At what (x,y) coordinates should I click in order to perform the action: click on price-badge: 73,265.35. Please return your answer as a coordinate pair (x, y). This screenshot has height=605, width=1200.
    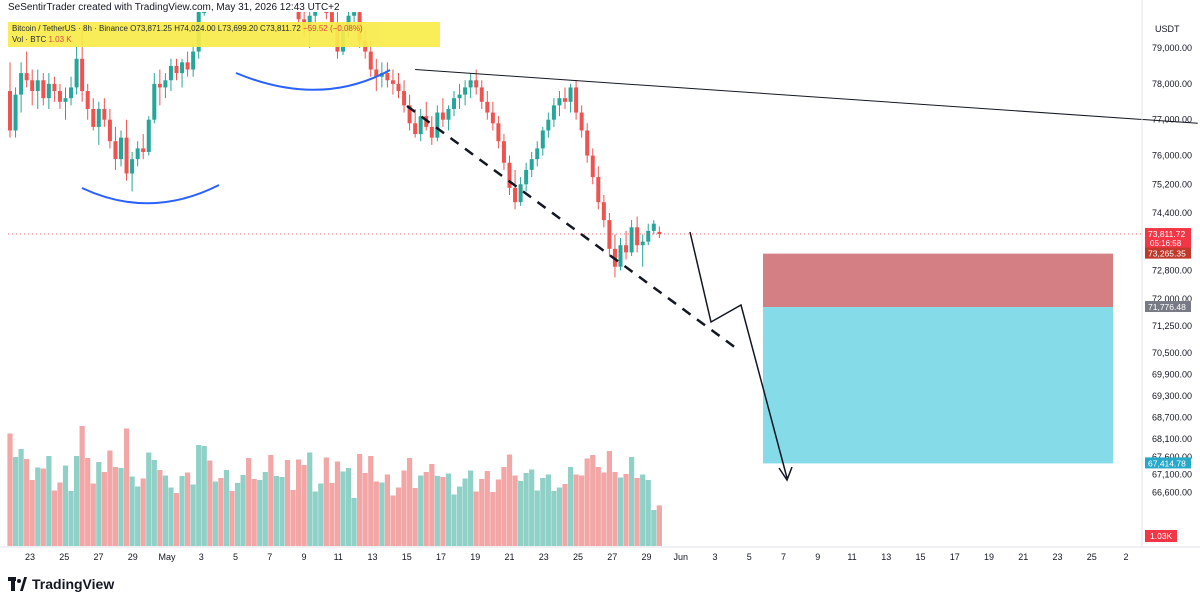
    Looking at the image, I should click on (1168, 253).